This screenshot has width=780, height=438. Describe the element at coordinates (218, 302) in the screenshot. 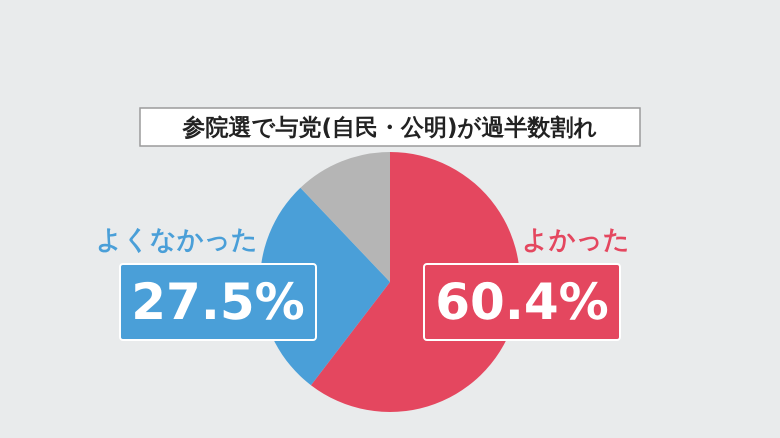

I see `data-label: 27.5%` at that location.